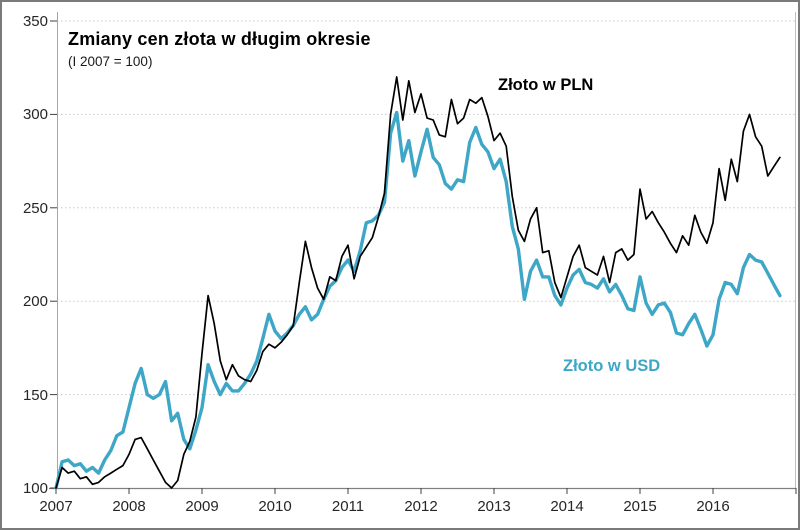 The width and height of the screenshot is (800, 530). Describe the element at coordinates (275, 506) in the screenshot. I see `x-tick-label: 2010` at that location.